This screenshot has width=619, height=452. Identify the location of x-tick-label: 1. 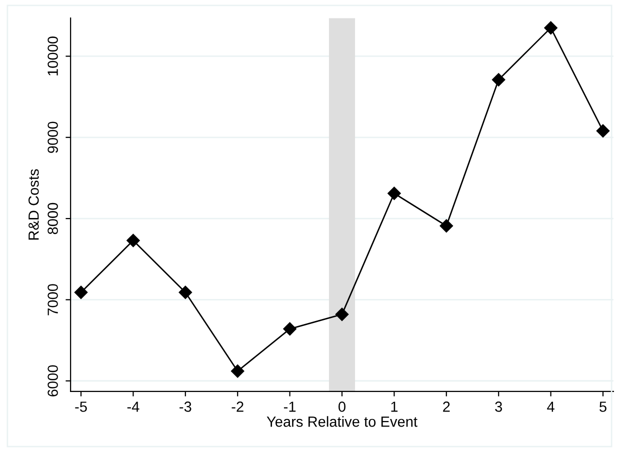
(394, 407).